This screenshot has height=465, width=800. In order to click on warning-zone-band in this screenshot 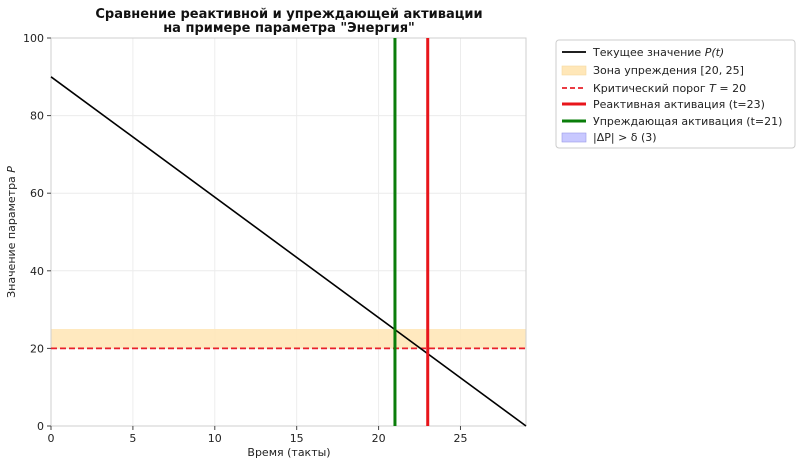, I will do `click(288, 339)`.